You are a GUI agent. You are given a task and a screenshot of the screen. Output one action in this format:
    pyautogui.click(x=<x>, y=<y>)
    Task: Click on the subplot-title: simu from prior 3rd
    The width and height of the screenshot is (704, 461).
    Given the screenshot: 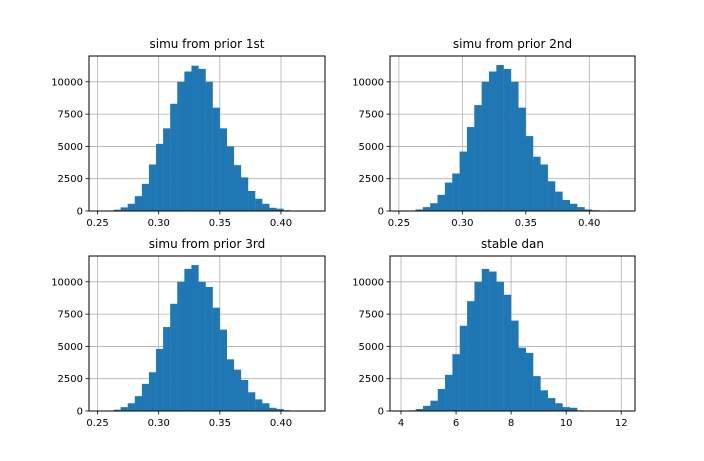 What is the action you would take?
    pyautogui.click(x=207, y=244)
    